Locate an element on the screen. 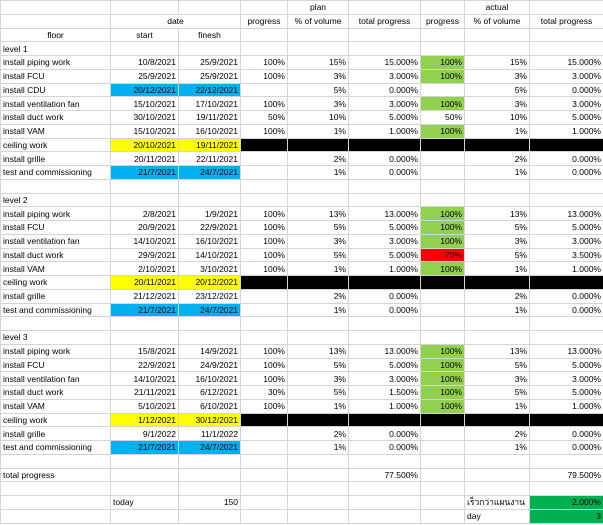 The height and width of the screenshot is (525, 603). plan-total: 1.000% is located at coordinates (384, 131).